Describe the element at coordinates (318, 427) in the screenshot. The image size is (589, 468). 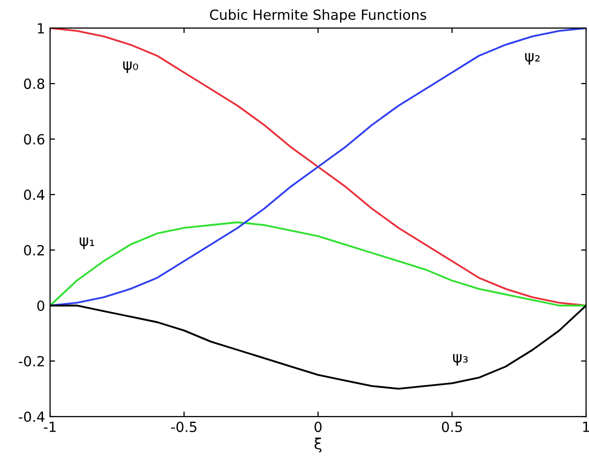
I see `x-tick-label: 0` at that location.